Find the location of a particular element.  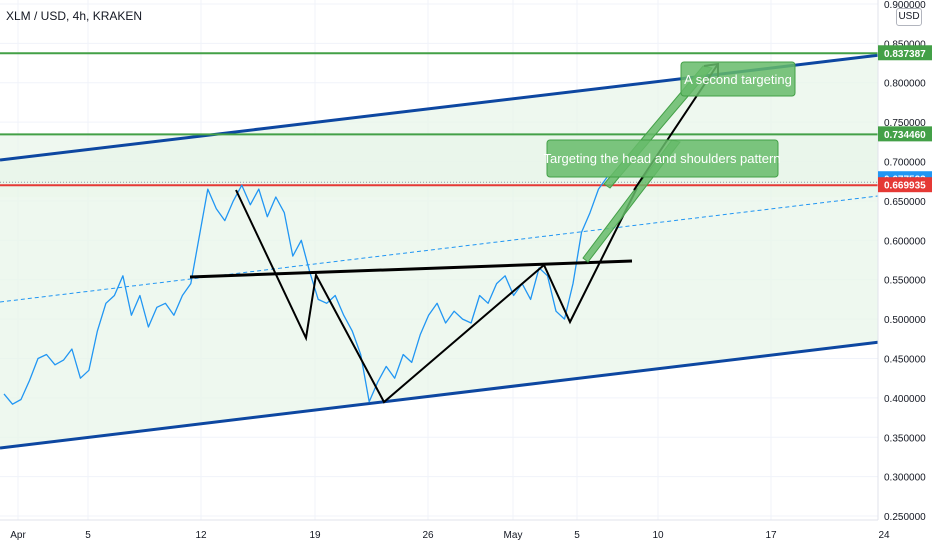

y-tick-label: 0.550000 is located at coordinates (905, 281).